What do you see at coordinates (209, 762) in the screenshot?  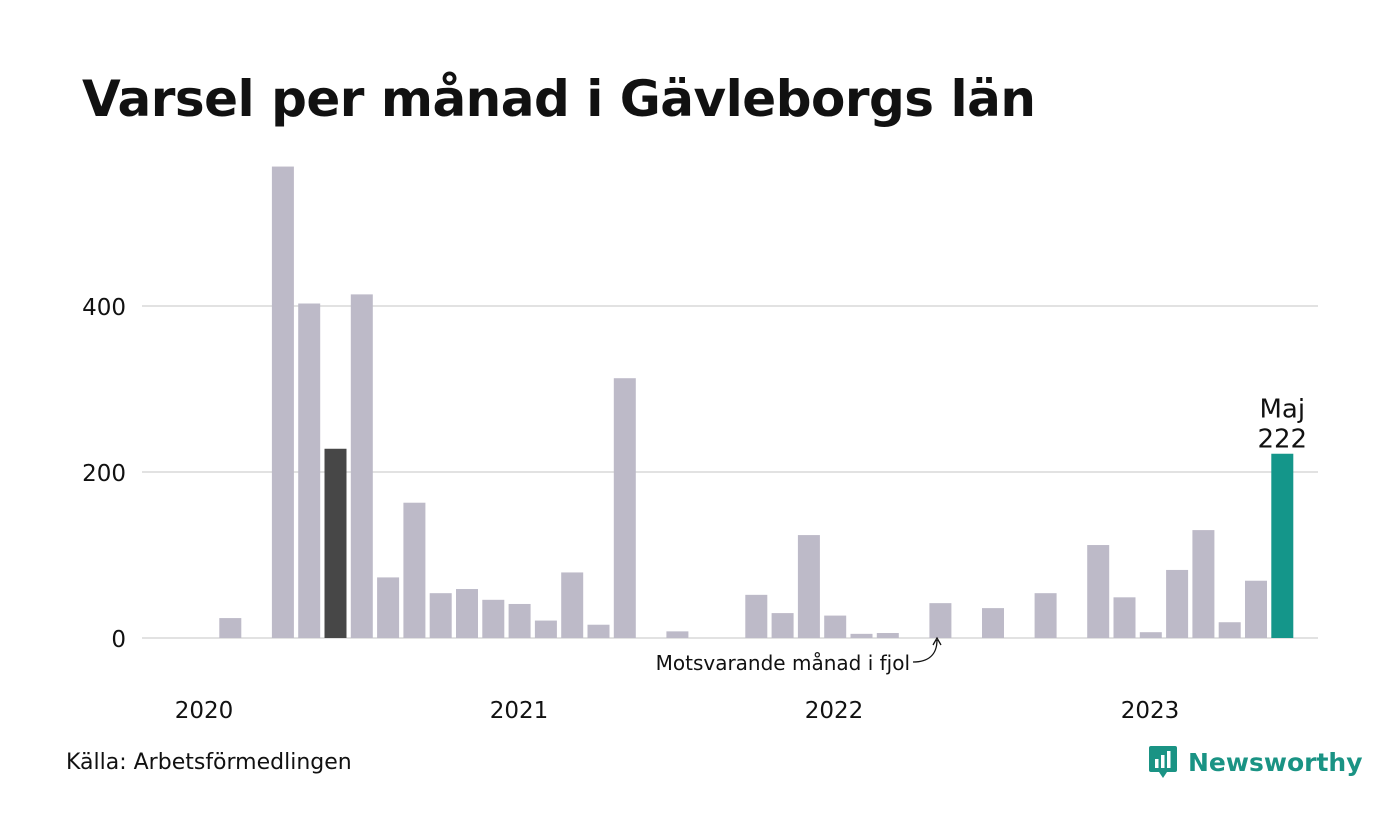 I see `source-label: Källa: Arbetsförmedlingen` at bounding box center [209, 762].